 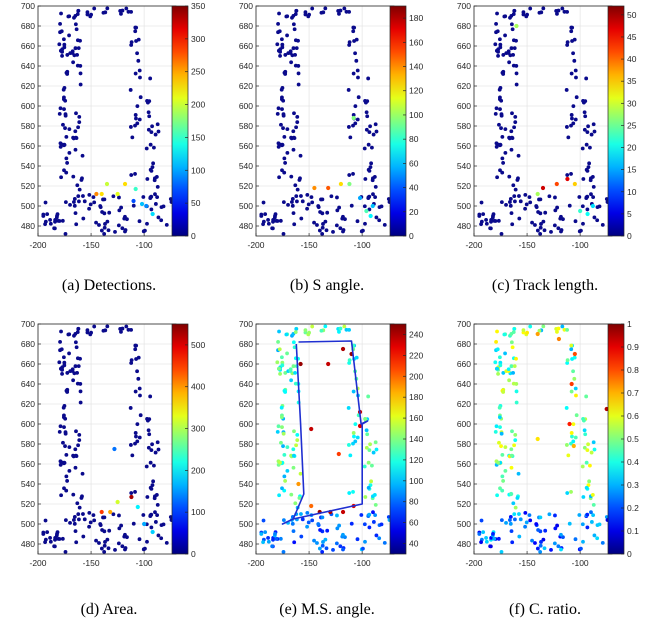 What do you see at coordinates (28, 324) in the screenshot?
I see `y-tick-label: 700` at bounding box center [28, 324].